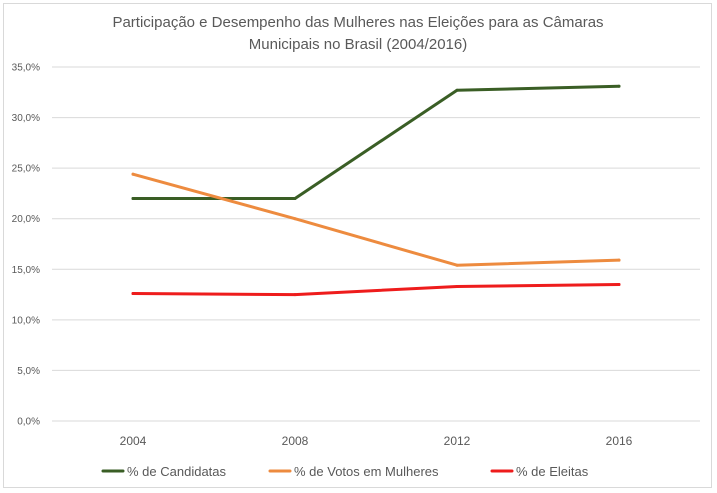 The height and width of the screenshot is (493, 717). I want to click on legend-label: % de Candidatas, so click(177, 471).